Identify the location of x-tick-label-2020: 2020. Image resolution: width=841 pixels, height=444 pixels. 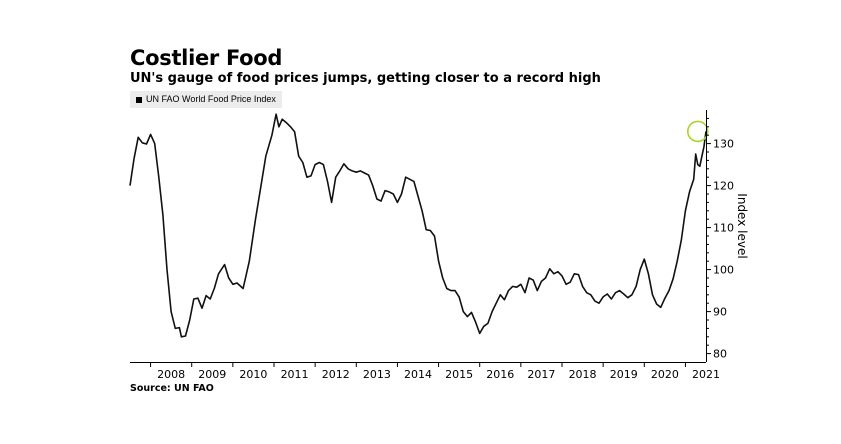
(665, 374).